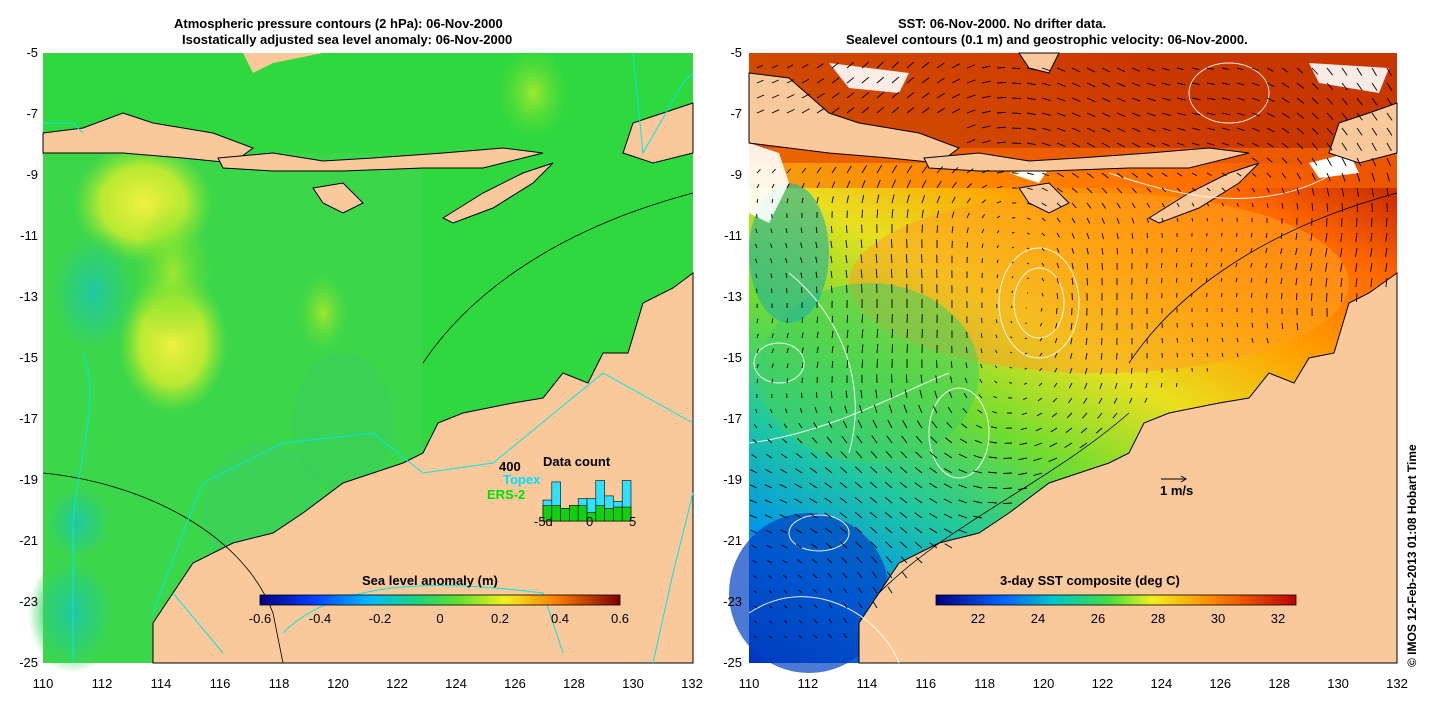  What do you see at coordinates (32, 113) in the screenshot?
I see `left_panel-ytick: -7` at bounding box center [32, 113].